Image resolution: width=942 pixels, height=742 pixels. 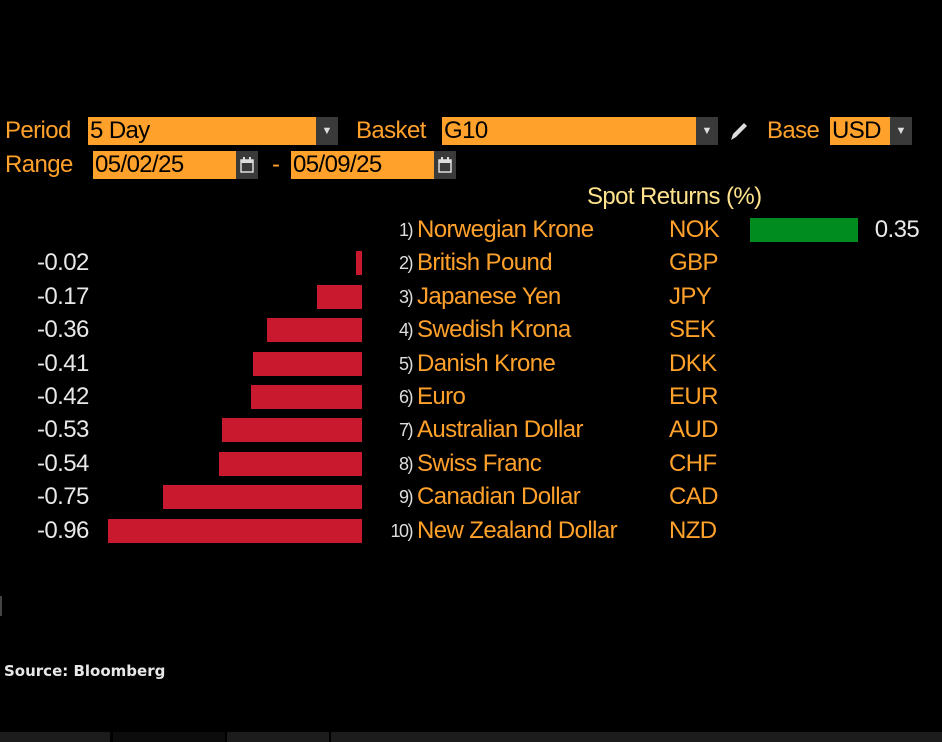 What do you see at coordinates (690, 296) in the screenshot?
I see `currency-code: JPY` at bounding box center [690, 296].